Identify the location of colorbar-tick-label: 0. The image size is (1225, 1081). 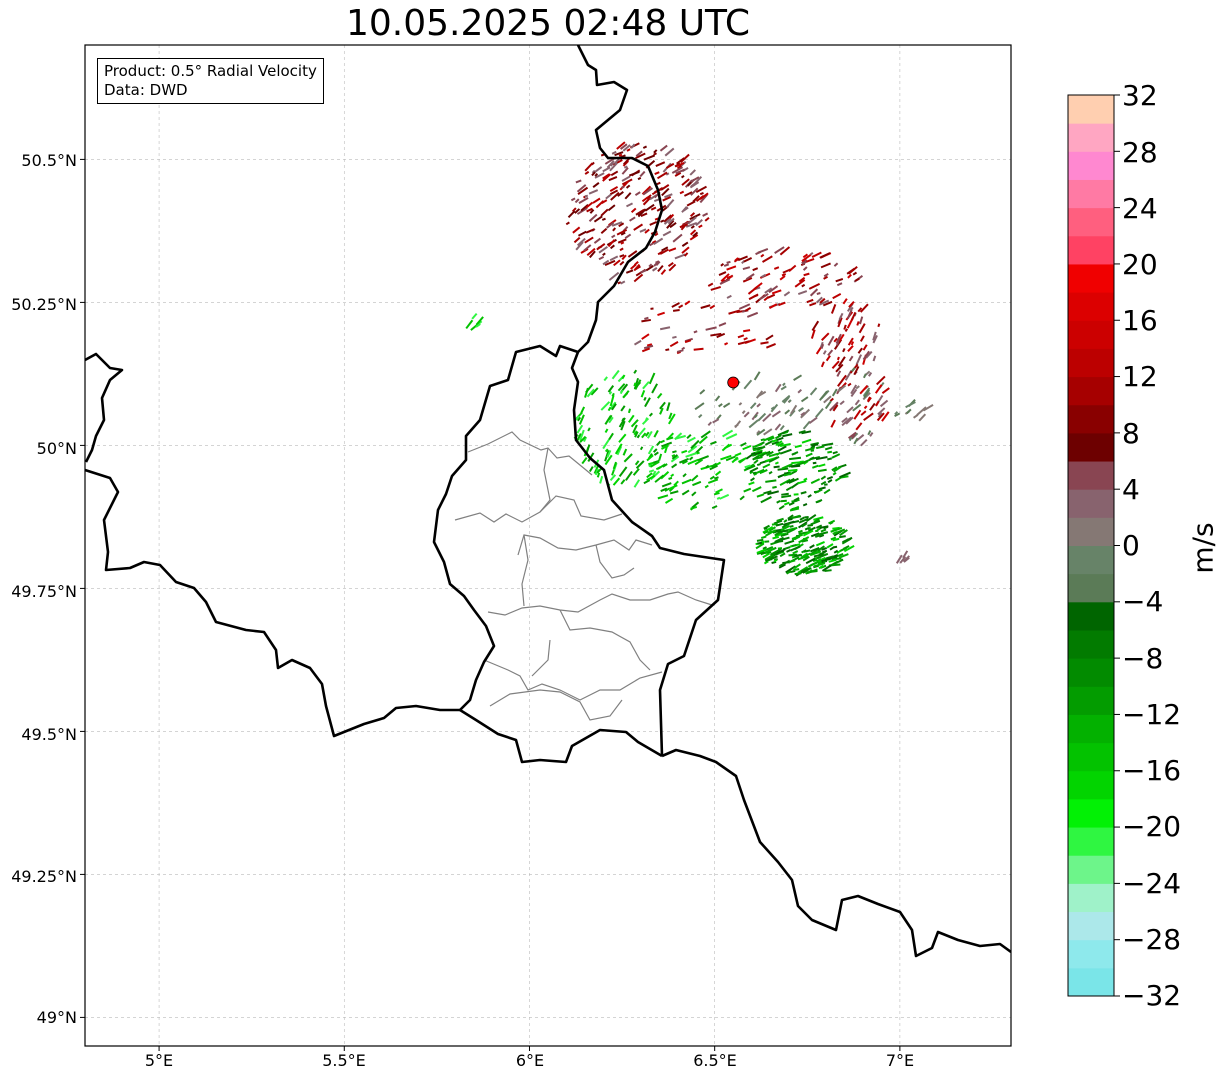
(1131, 545).